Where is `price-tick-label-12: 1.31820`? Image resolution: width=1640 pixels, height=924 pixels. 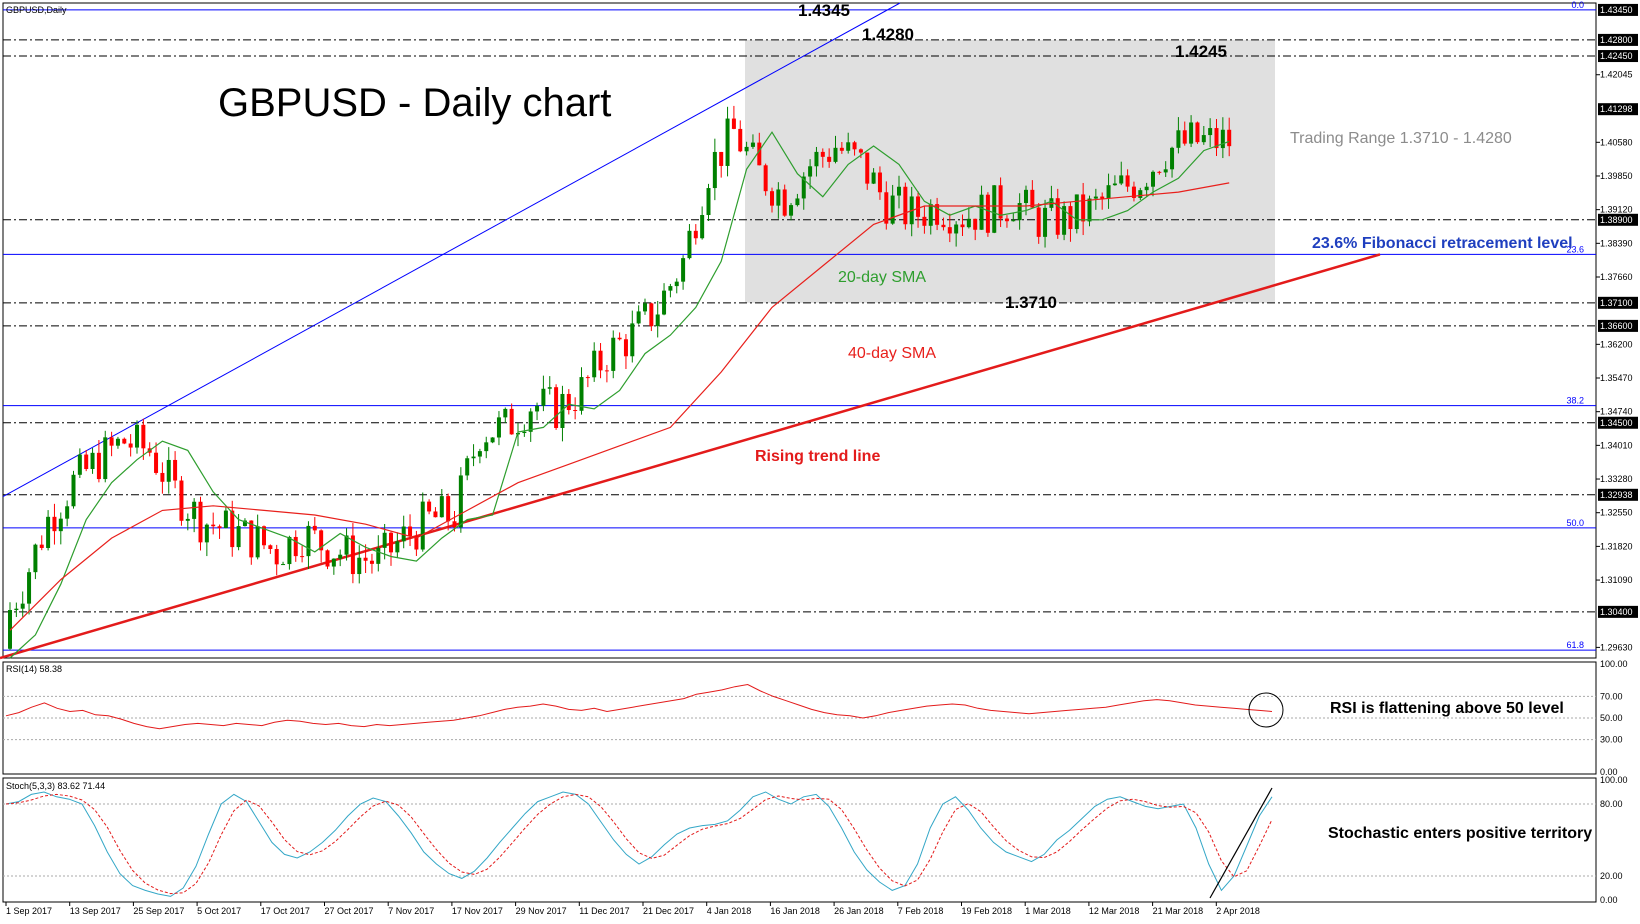 price-tick-label-12: 1.31820 is located at coordinates (1616, 546).